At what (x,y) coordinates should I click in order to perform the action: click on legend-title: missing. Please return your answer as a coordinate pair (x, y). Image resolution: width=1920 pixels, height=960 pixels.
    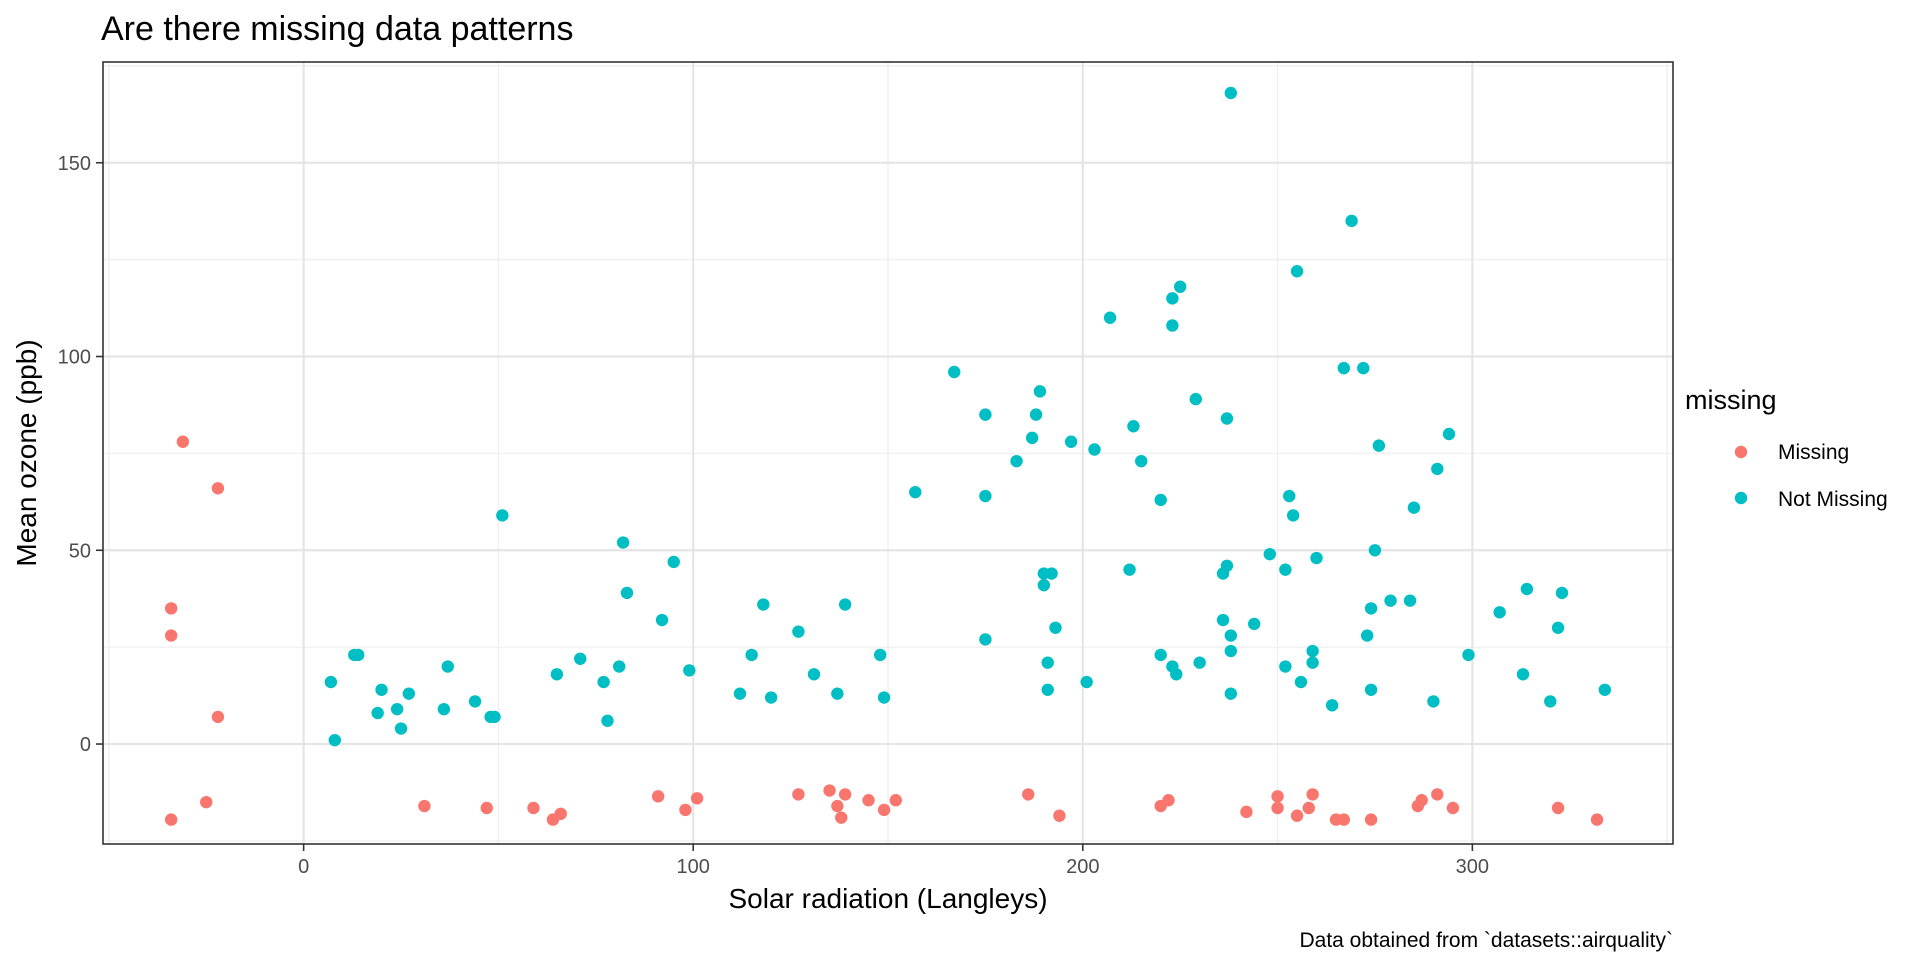
    Looking at the image, I should click on (1731, 400).